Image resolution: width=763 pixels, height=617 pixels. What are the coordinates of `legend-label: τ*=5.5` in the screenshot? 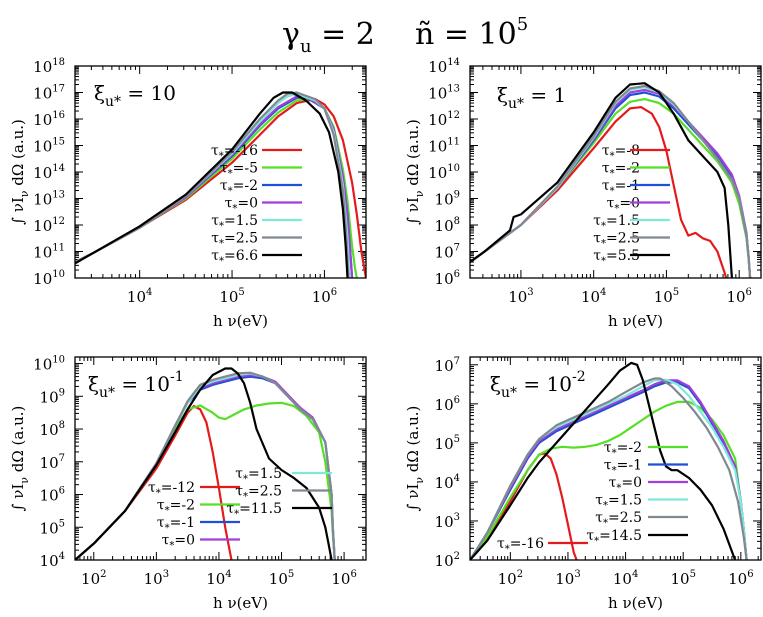 It's located at (616, 257).